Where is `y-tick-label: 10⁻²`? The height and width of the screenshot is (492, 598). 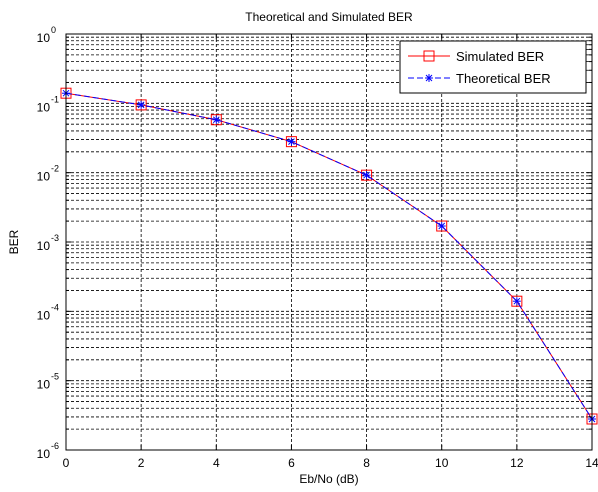
y-tick-label: 10⁻² is located at coordinates (48, 174).